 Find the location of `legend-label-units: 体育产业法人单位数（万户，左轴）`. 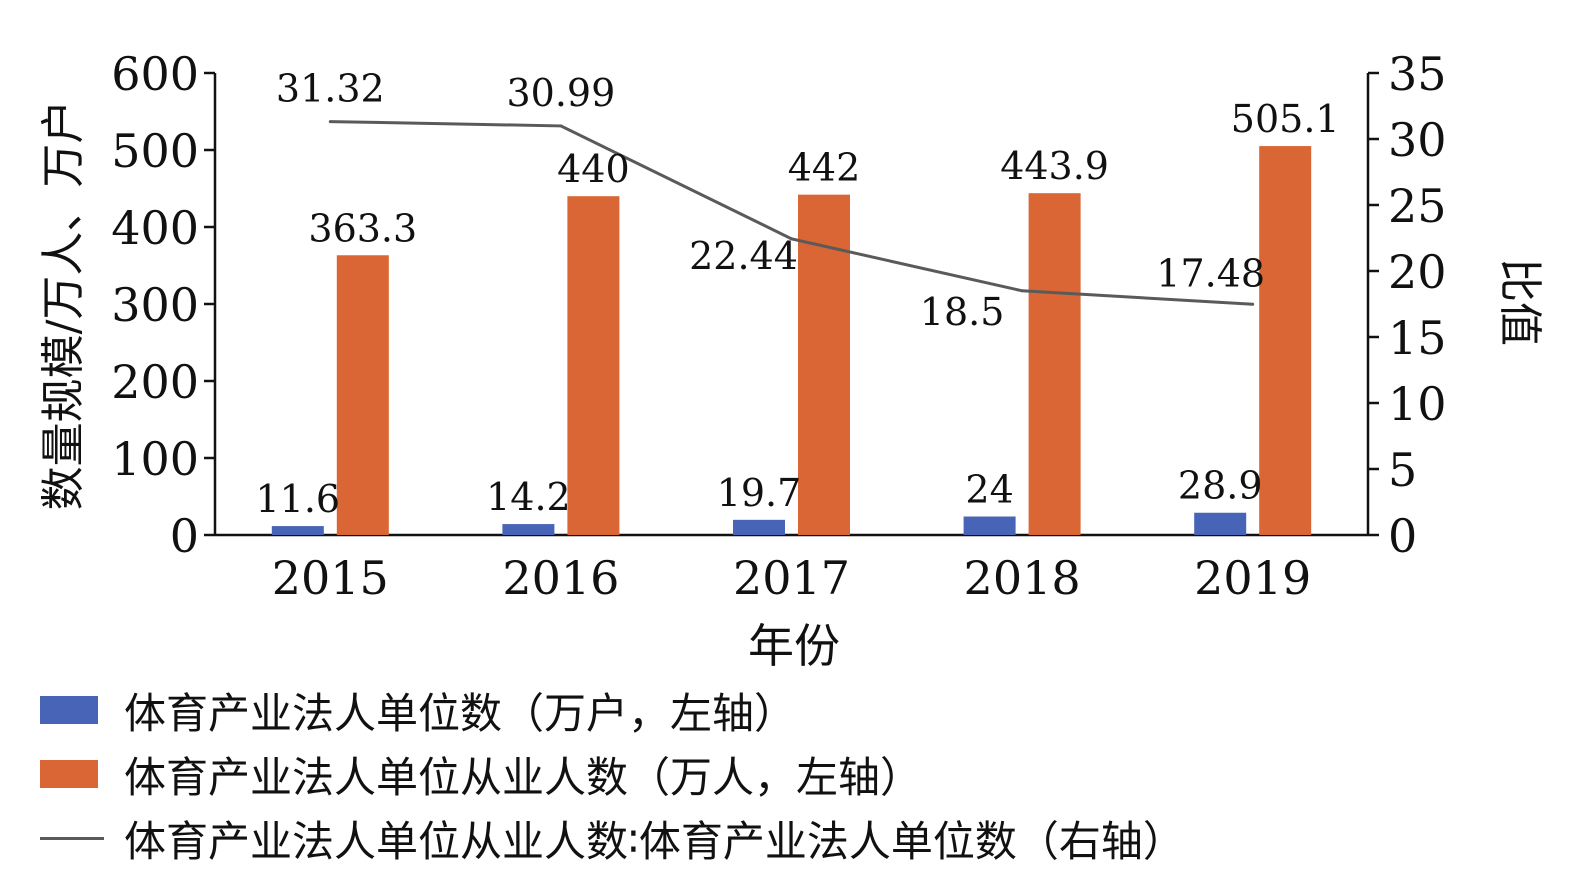

legend-label-units: 体育产业法人单位数（万户，左轴） is located at coordinates (460, 713).